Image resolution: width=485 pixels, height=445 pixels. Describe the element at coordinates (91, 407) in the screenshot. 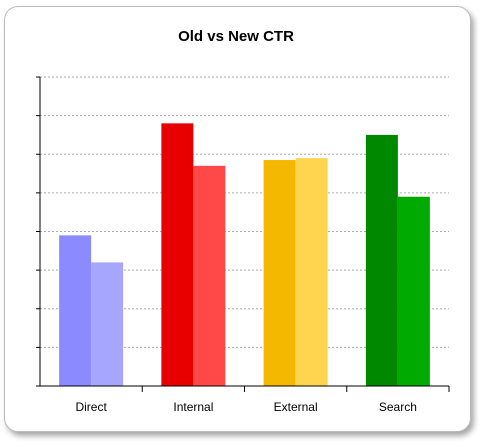

I see `x-tick-label: Direct` at that location.